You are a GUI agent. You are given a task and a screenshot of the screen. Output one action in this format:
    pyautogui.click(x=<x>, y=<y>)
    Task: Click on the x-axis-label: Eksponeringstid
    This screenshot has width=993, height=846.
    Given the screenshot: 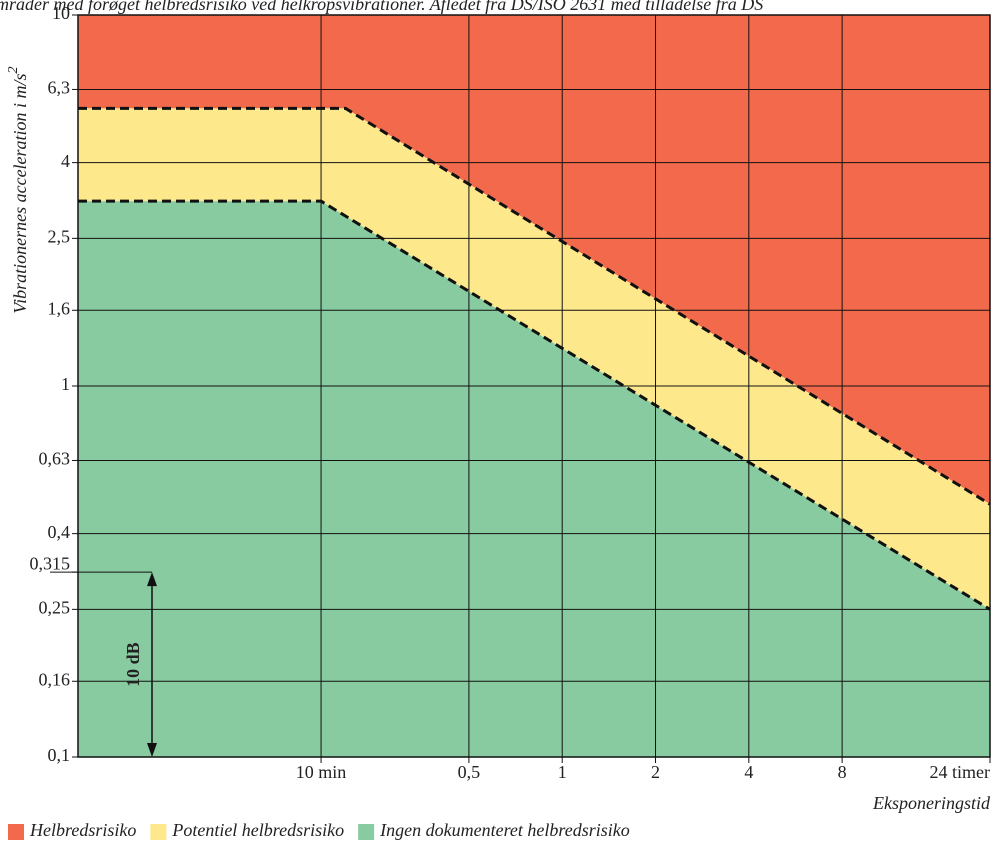 What is the action you would take?
    pyautogui.click(x=931, y=803)
    